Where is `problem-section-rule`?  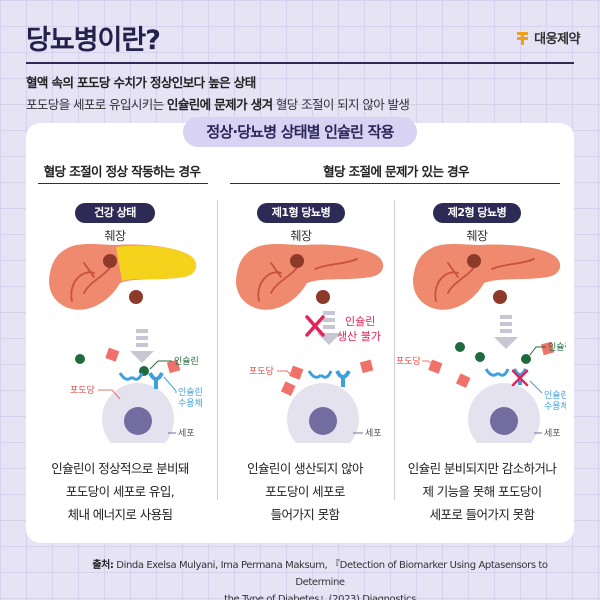
problem-section-rule is located at coordinates (395, 183).